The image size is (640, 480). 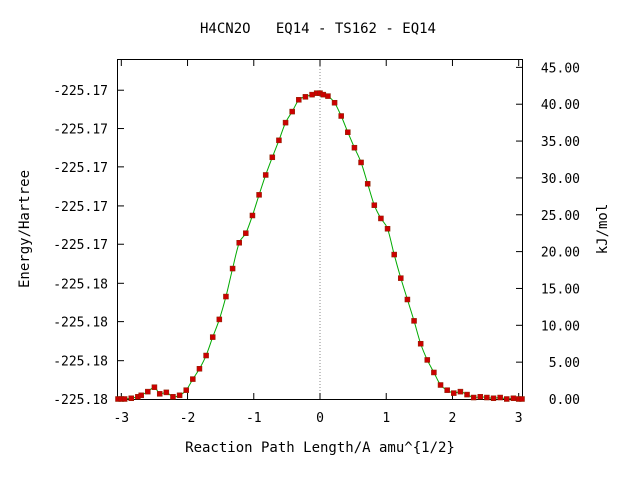 What do you see at coordinates (320, 448) in the screenshot?
I see `x-axis-title: Reaction Path Length/A amu^{1/2}` at bounding box center [320, 448].